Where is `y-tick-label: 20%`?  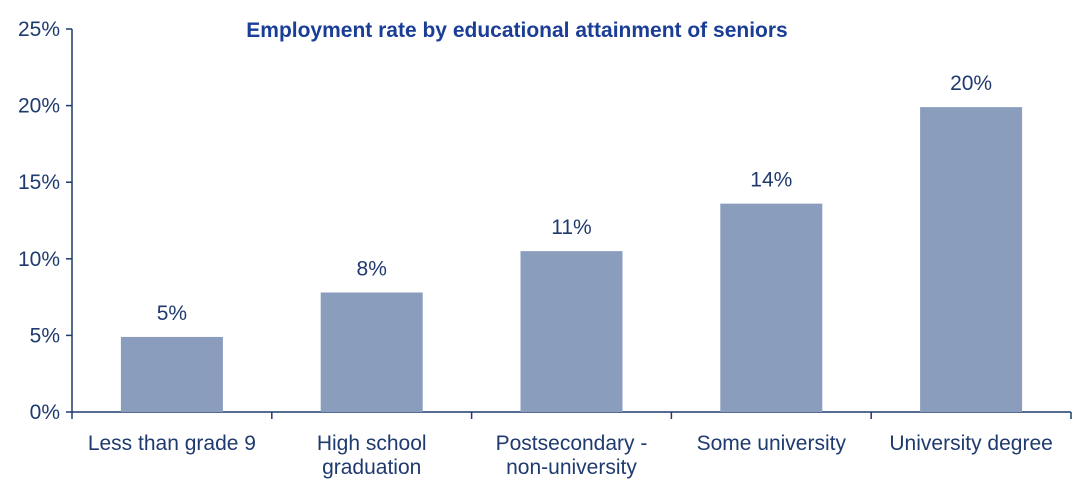
y-tick-label: 20% is located at coordinates (39, 106).